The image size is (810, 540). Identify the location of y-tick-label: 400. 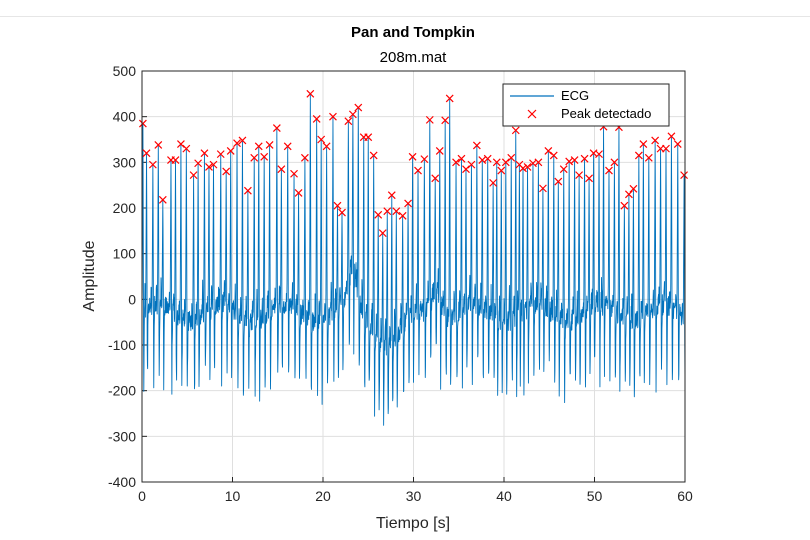
(125, 117).